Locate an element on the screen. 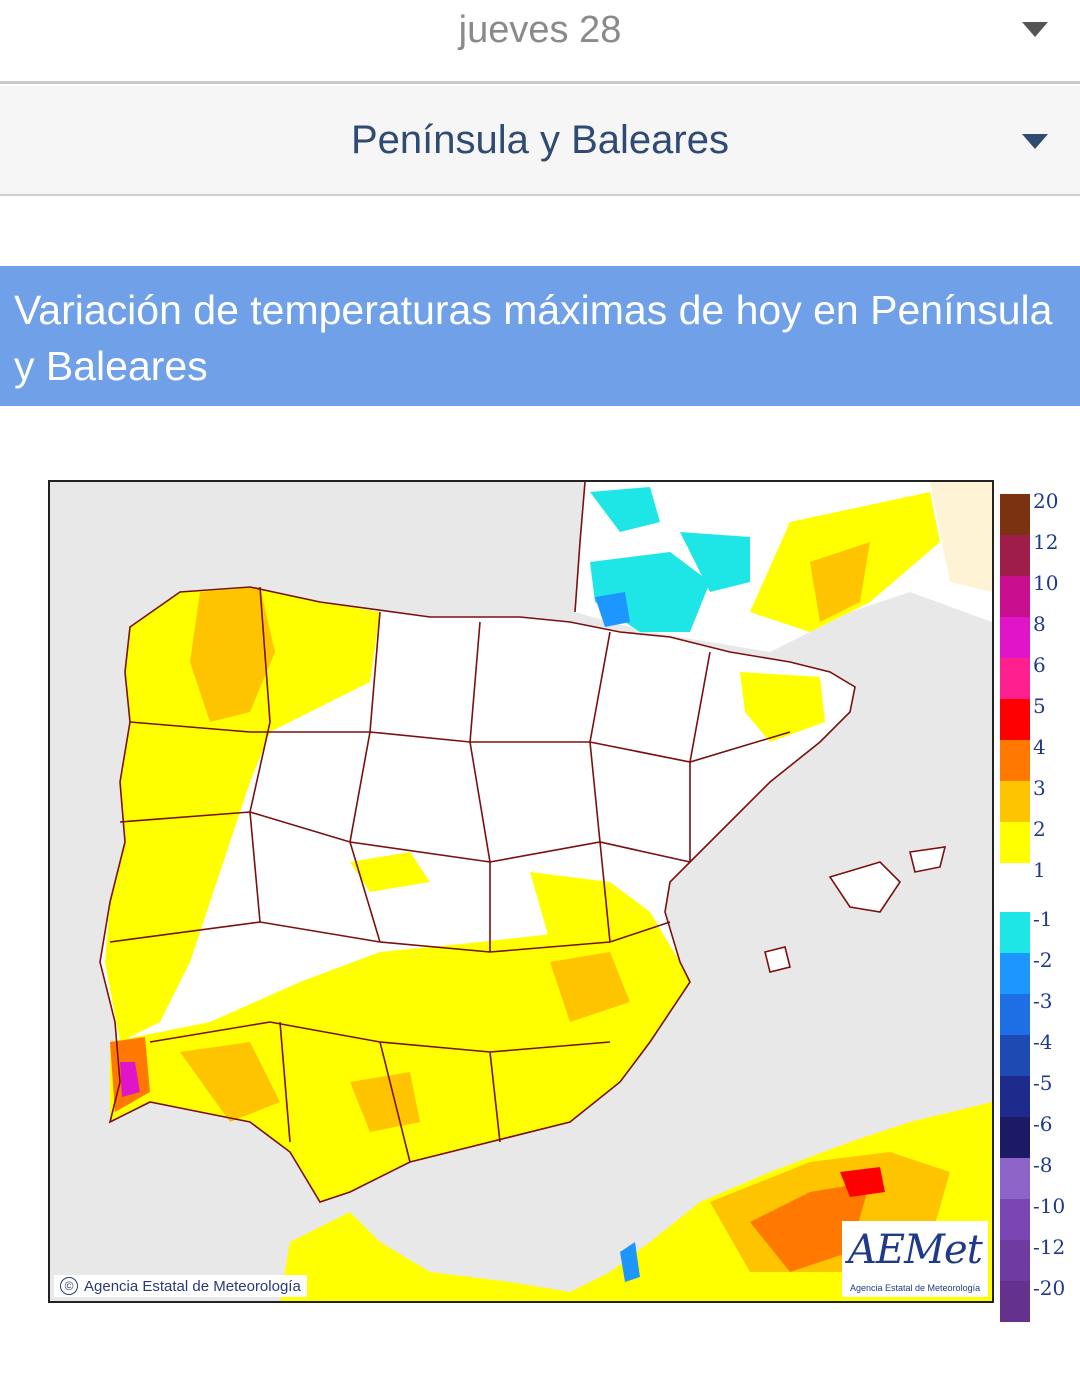 This screenshot has width=1080, height=1391. legend-label: -4 is located at coordinates (1043, 1042).